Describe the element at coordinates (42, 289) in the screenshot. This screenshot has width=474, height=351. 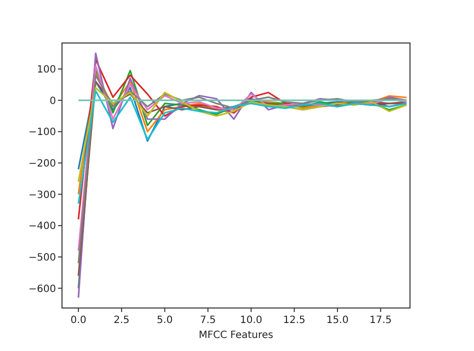
I see `y-tick-label: −600` at that location.